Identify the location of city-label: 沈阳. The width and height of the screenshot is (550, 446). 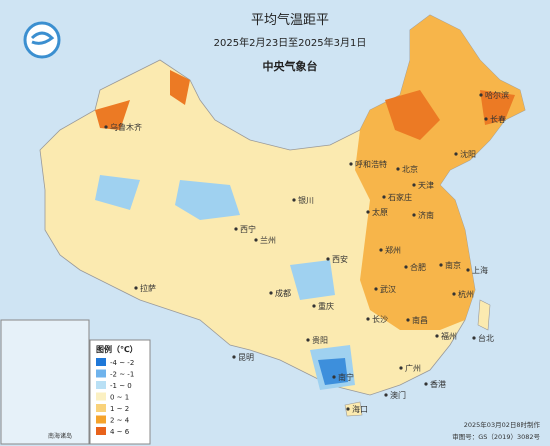
(468, 154).